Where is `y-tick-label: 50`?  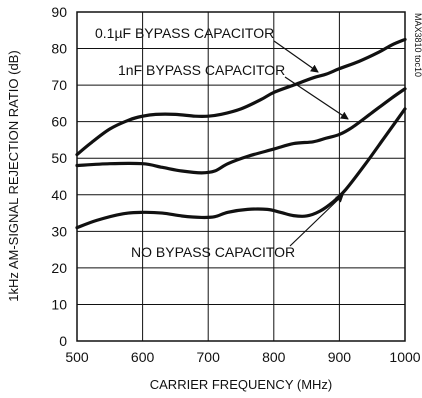
y-tick-label: 50 is located at coordinates (59, 158).